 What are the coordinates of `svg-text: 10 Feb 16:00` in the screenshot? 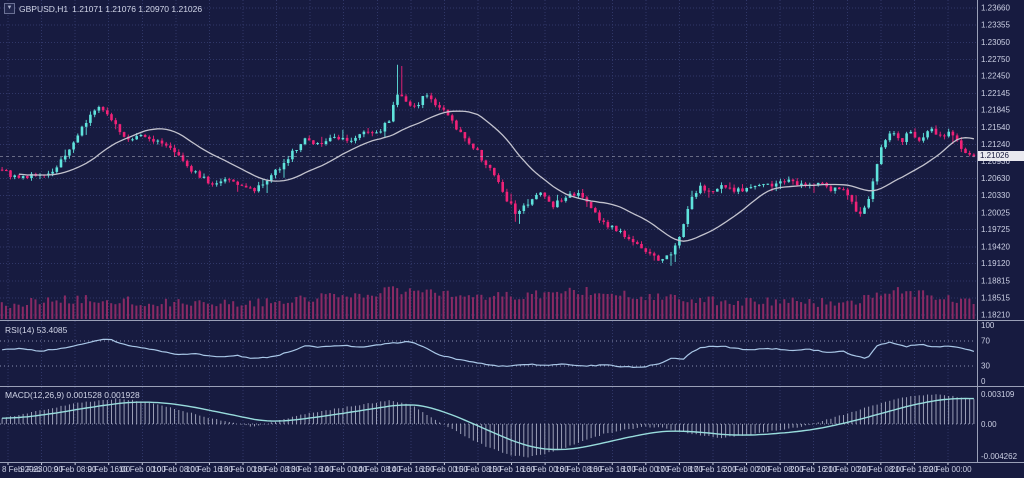 It's located at (210, 469).